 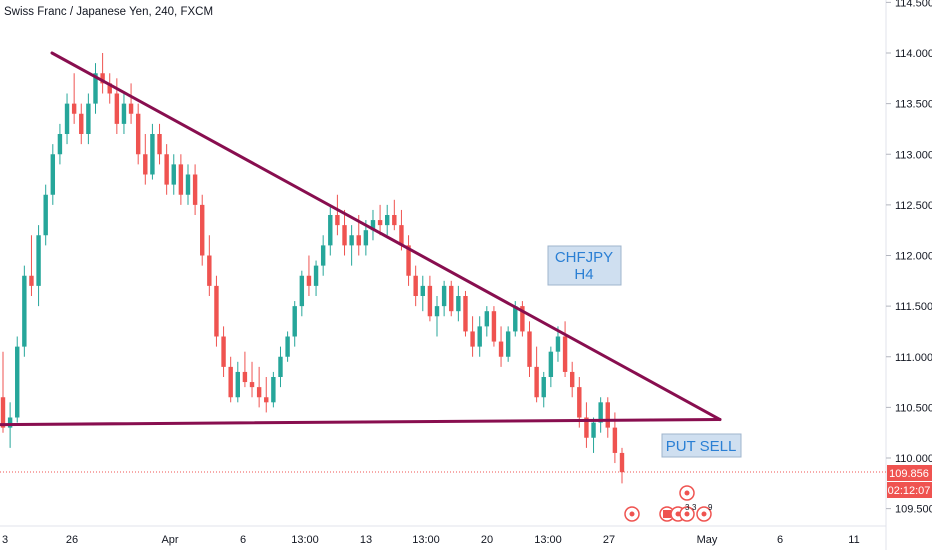 What do you see at coordinates (668, 503) in the screenshot?
I see `economic-events: 3 3 9` at bounding box center [668, 503].